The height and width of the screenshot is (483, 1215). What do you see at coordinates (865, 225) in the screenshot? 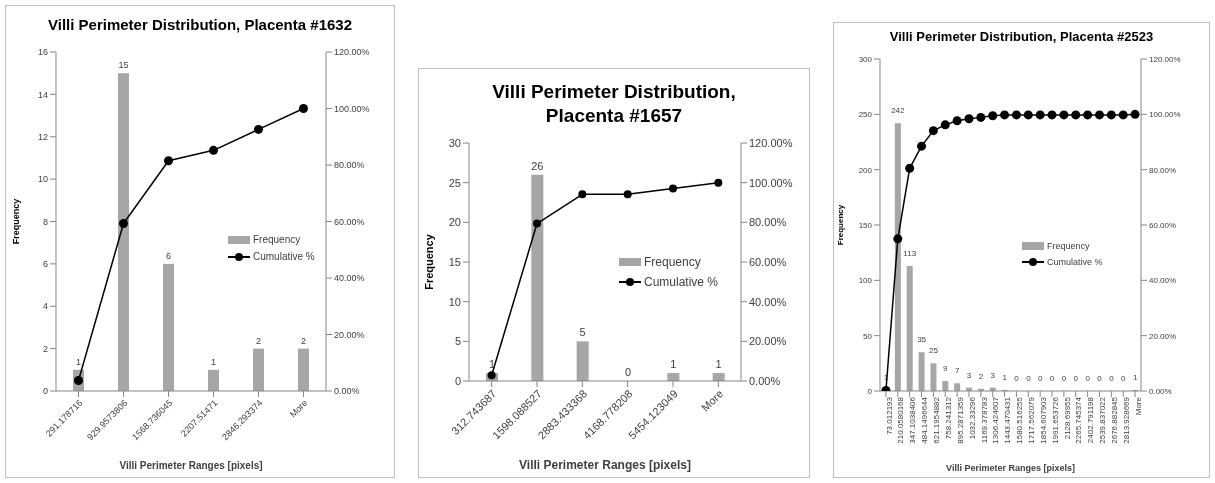
I see `y-tick-label: 150` at bounding box center [865, 225].